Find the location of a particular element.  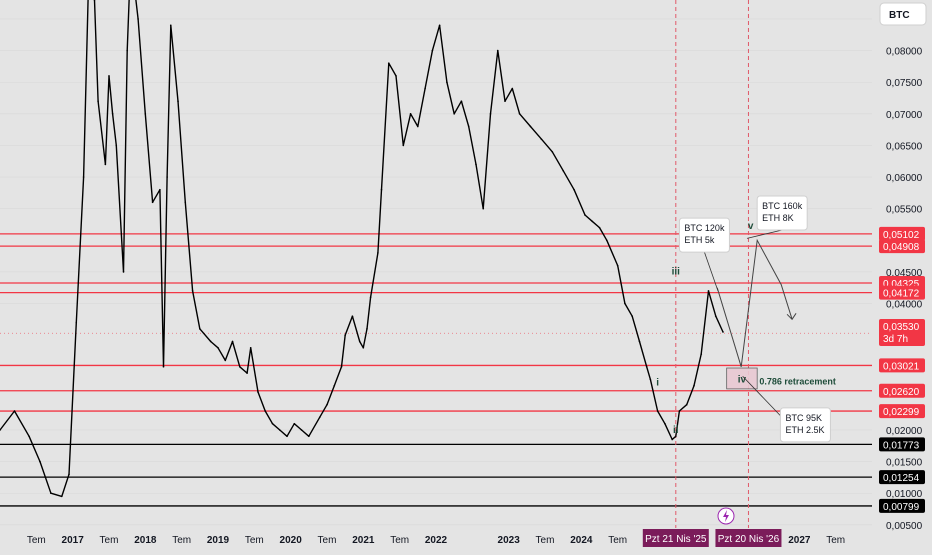

last-price-value: 0,03530 is located at coordinates (901, 327).